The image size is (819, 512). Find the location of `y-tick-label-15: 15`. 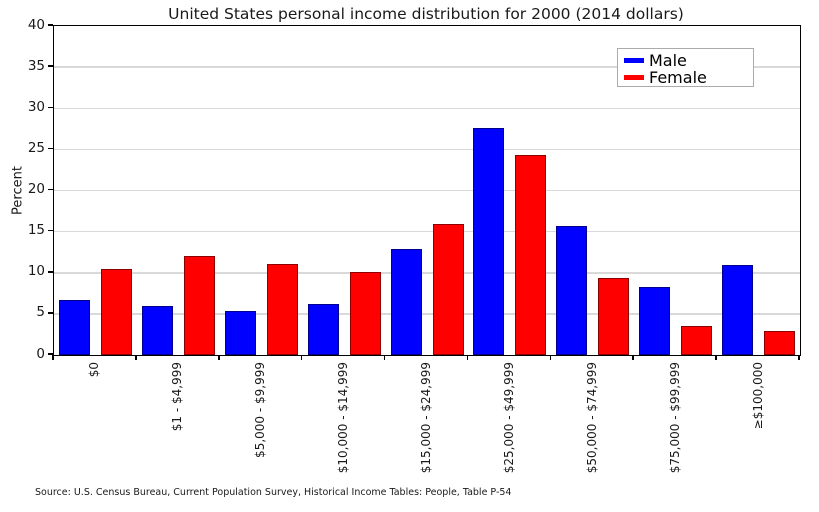

y-tick-label-15: 15 is located at coordinates (36, 230).